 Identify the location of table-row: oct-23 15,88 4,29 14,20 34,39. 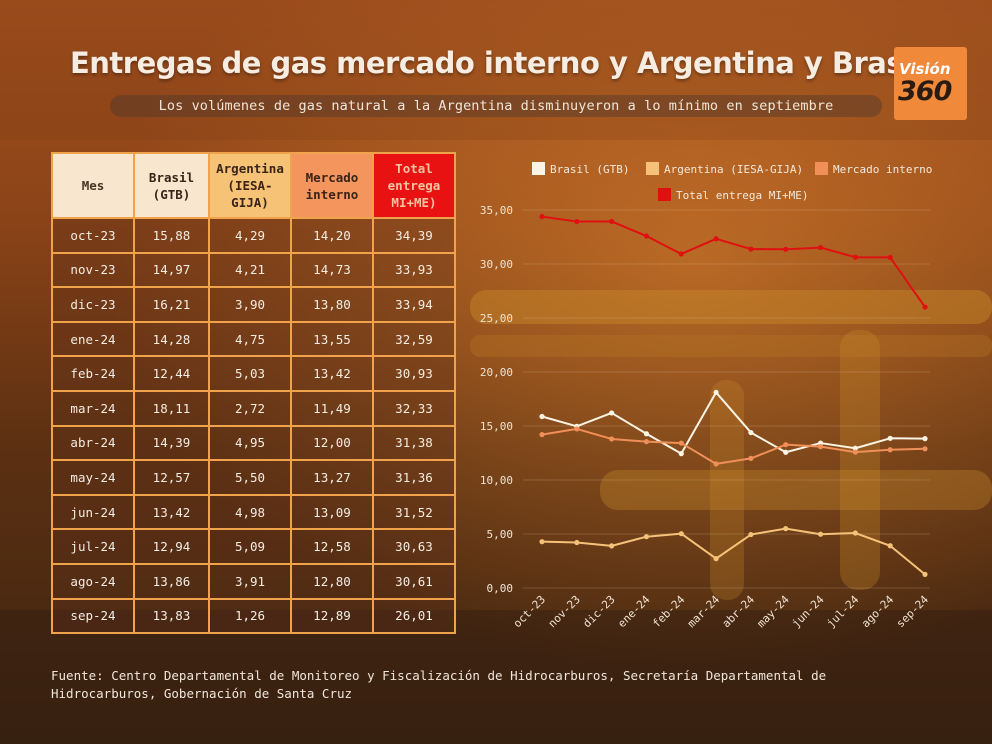
(253, 235).